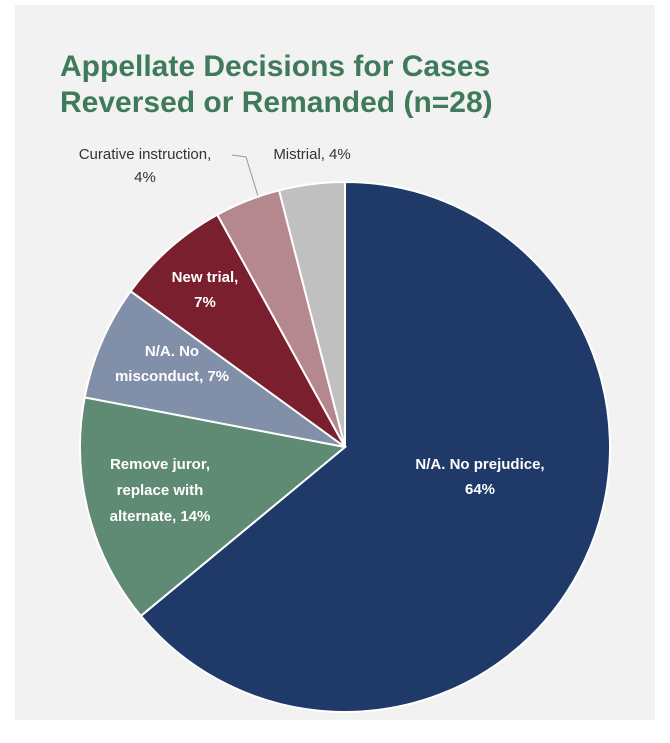 The width and height of the screenshot is (670, 743). I want to click on leader-line, so click(245, 175).